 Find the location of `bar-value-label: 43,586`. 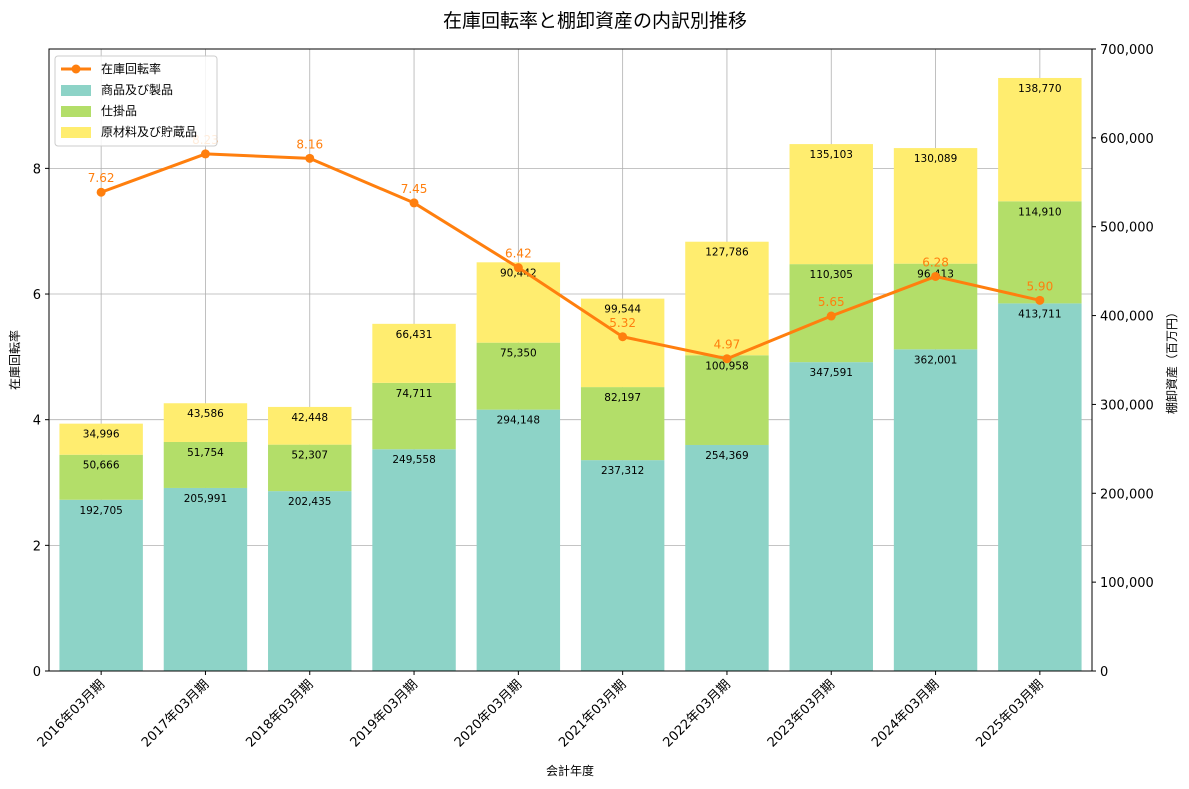

bar-value-label: 43,586 is located at coordinates (205, 414).